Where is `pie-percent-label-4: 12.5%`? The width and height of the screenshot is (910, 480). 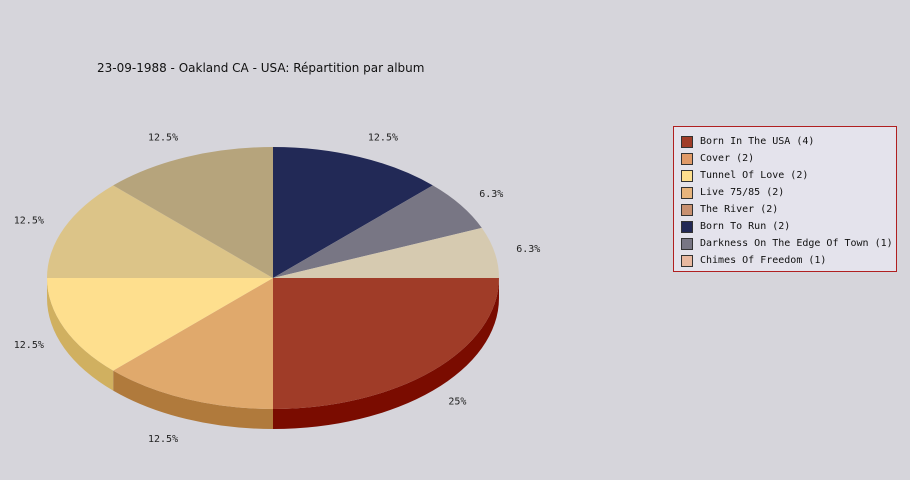
pie-percent-label-4: 12.5% is located at coordinates (163, 138).